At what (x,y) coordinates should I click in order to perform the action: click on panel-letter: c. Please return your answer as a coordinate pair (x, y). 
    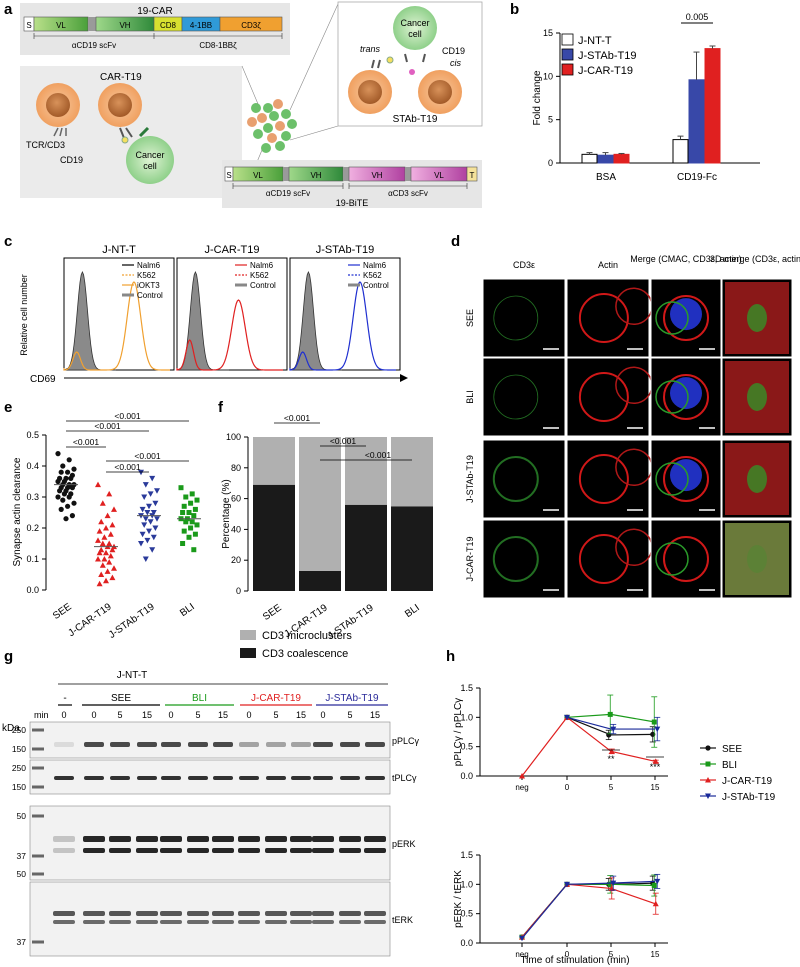
    Looking at the image, I should click on (8, 241).